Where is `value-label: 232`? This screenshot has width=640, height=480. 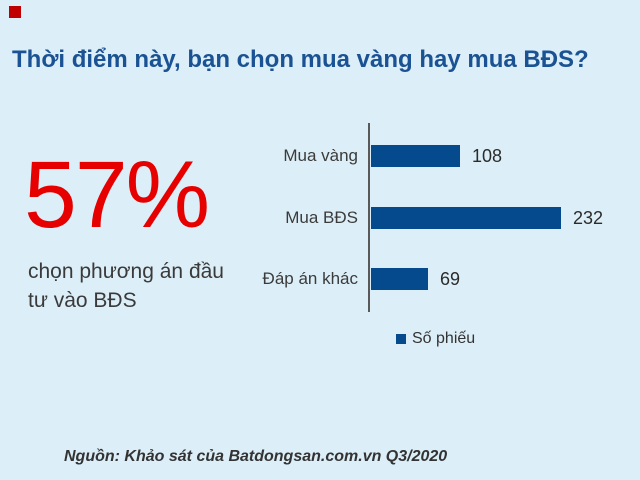
value-label: 232 is located at coordinates (588, 217).